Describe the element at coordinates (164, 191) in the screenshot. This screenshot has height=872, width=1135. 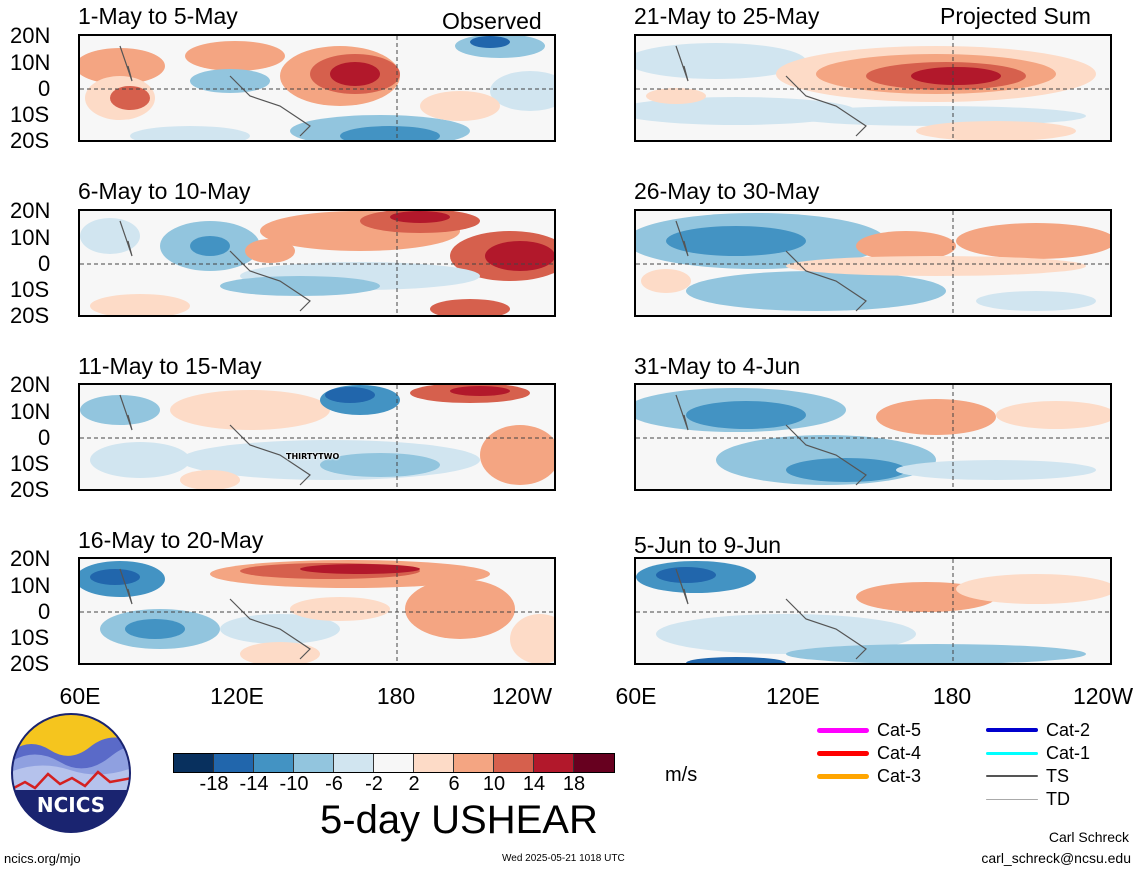
I see `panel-title: 6-May to 10-May` at that location.